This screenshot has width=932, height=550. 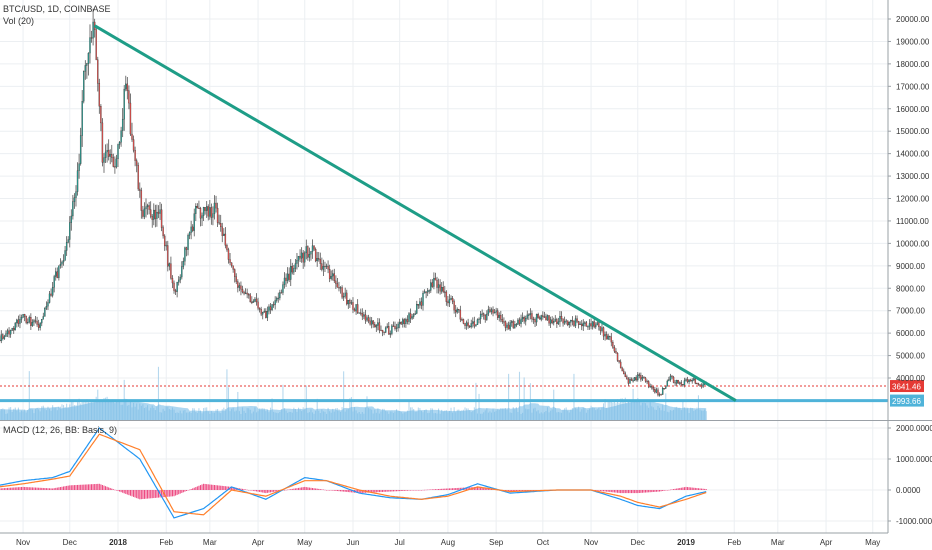 I want to click on volume-bar, so click(x=238, y=405).